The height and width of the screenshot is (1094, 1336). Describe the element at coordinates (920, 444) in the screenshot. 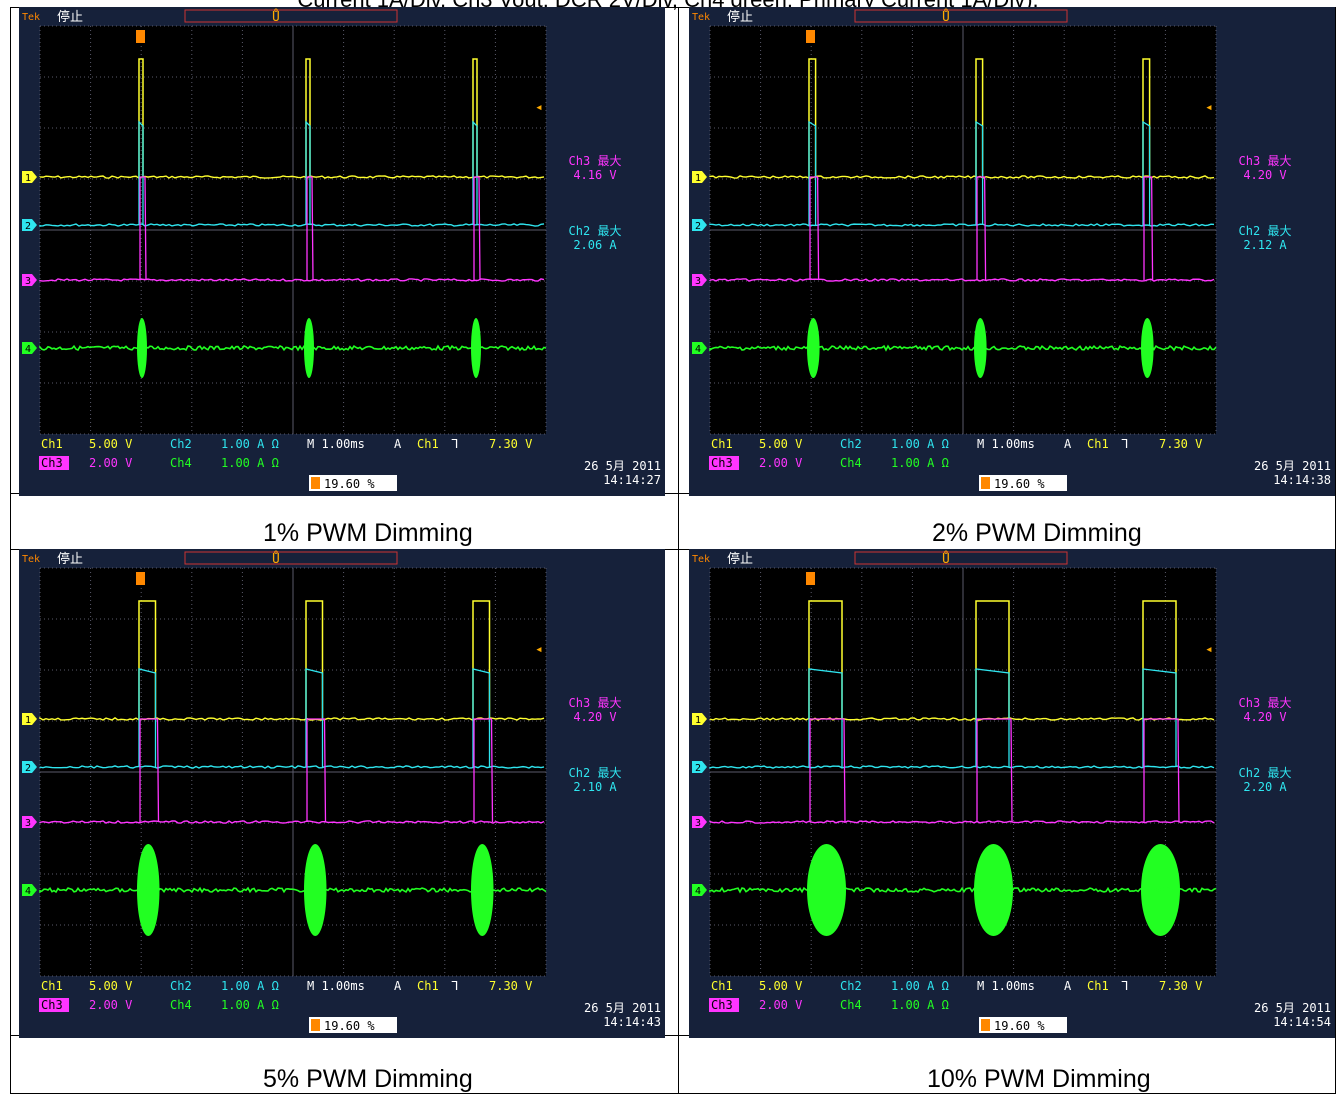

I see `ch2-scale: 1.00 A Ω` at that location.